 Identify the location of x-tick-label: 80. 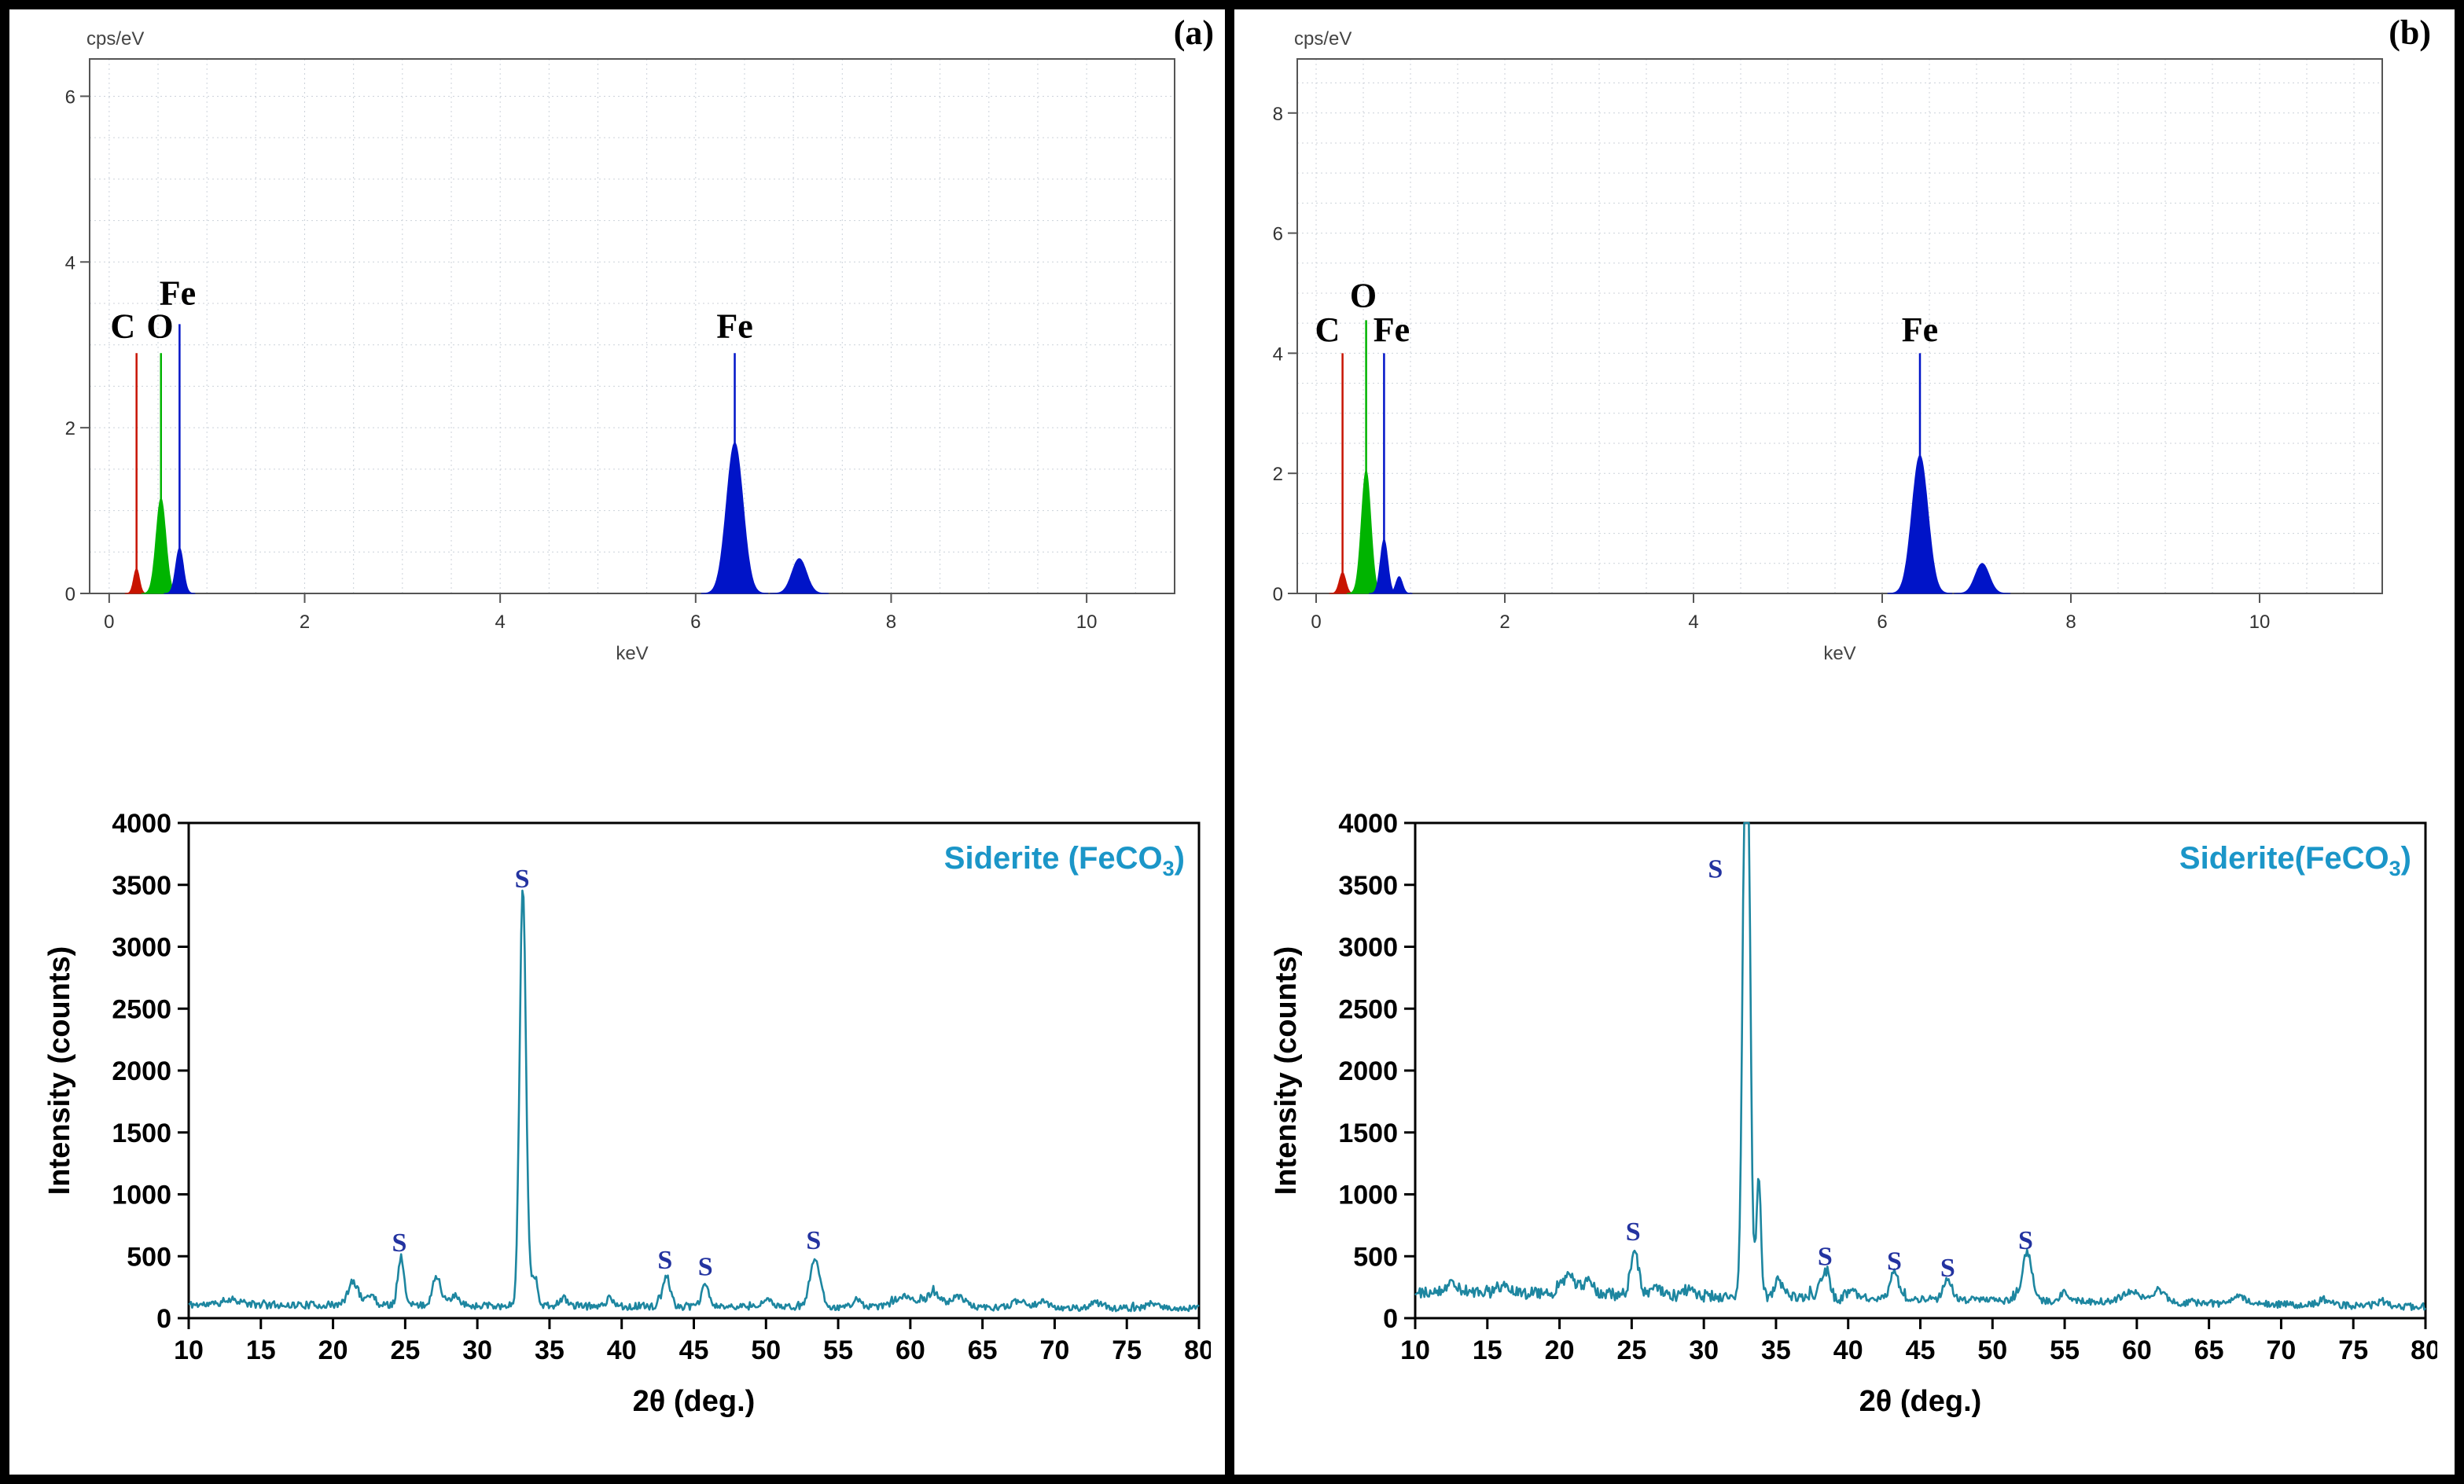
(2424, 1350).